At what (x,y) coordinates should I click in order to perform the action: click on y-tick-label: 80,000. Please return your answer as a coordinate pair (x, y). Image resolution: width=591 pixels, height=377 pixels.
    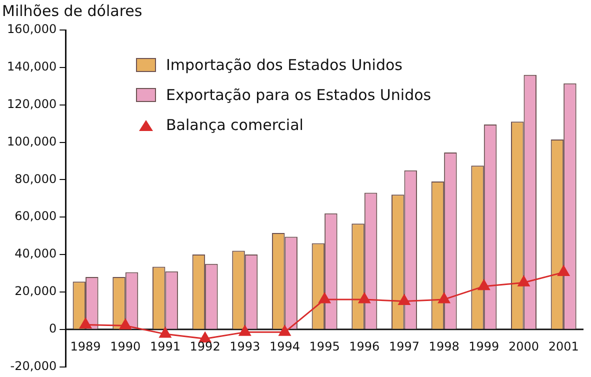
    Looking at the image, I should click on (35, 179).